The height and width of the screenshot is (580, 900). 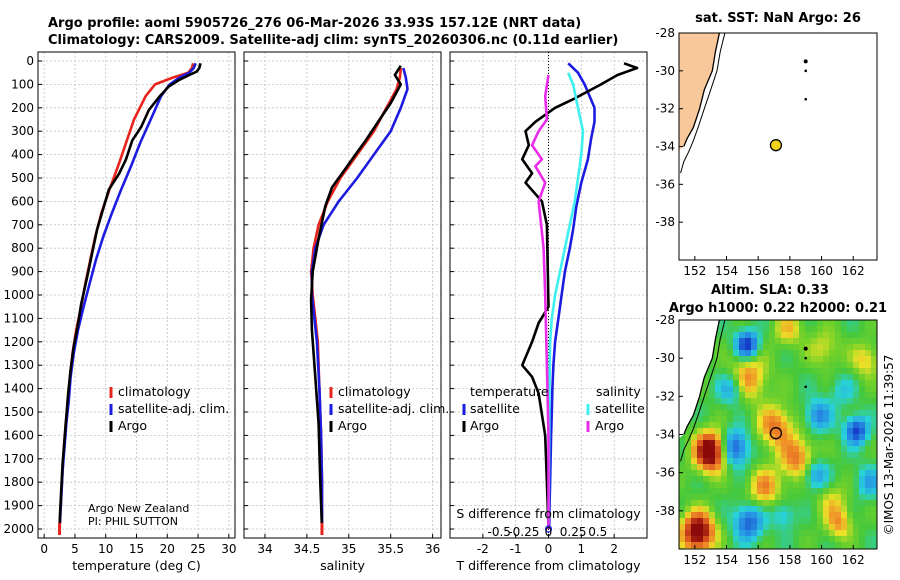 I want to click on sal-legend-clim: climatology, so click(x=374, y=391).